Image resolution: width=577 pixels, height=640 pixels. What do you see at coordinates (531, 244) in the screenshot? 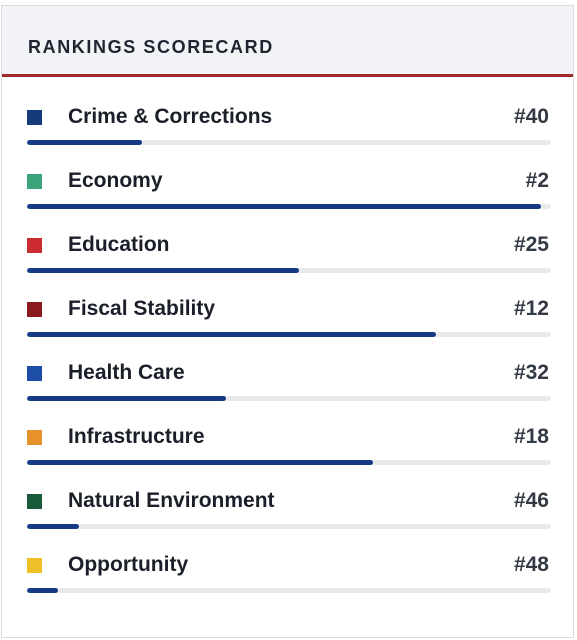
I see `category-rank: #25` at bounding box center [531, 244].